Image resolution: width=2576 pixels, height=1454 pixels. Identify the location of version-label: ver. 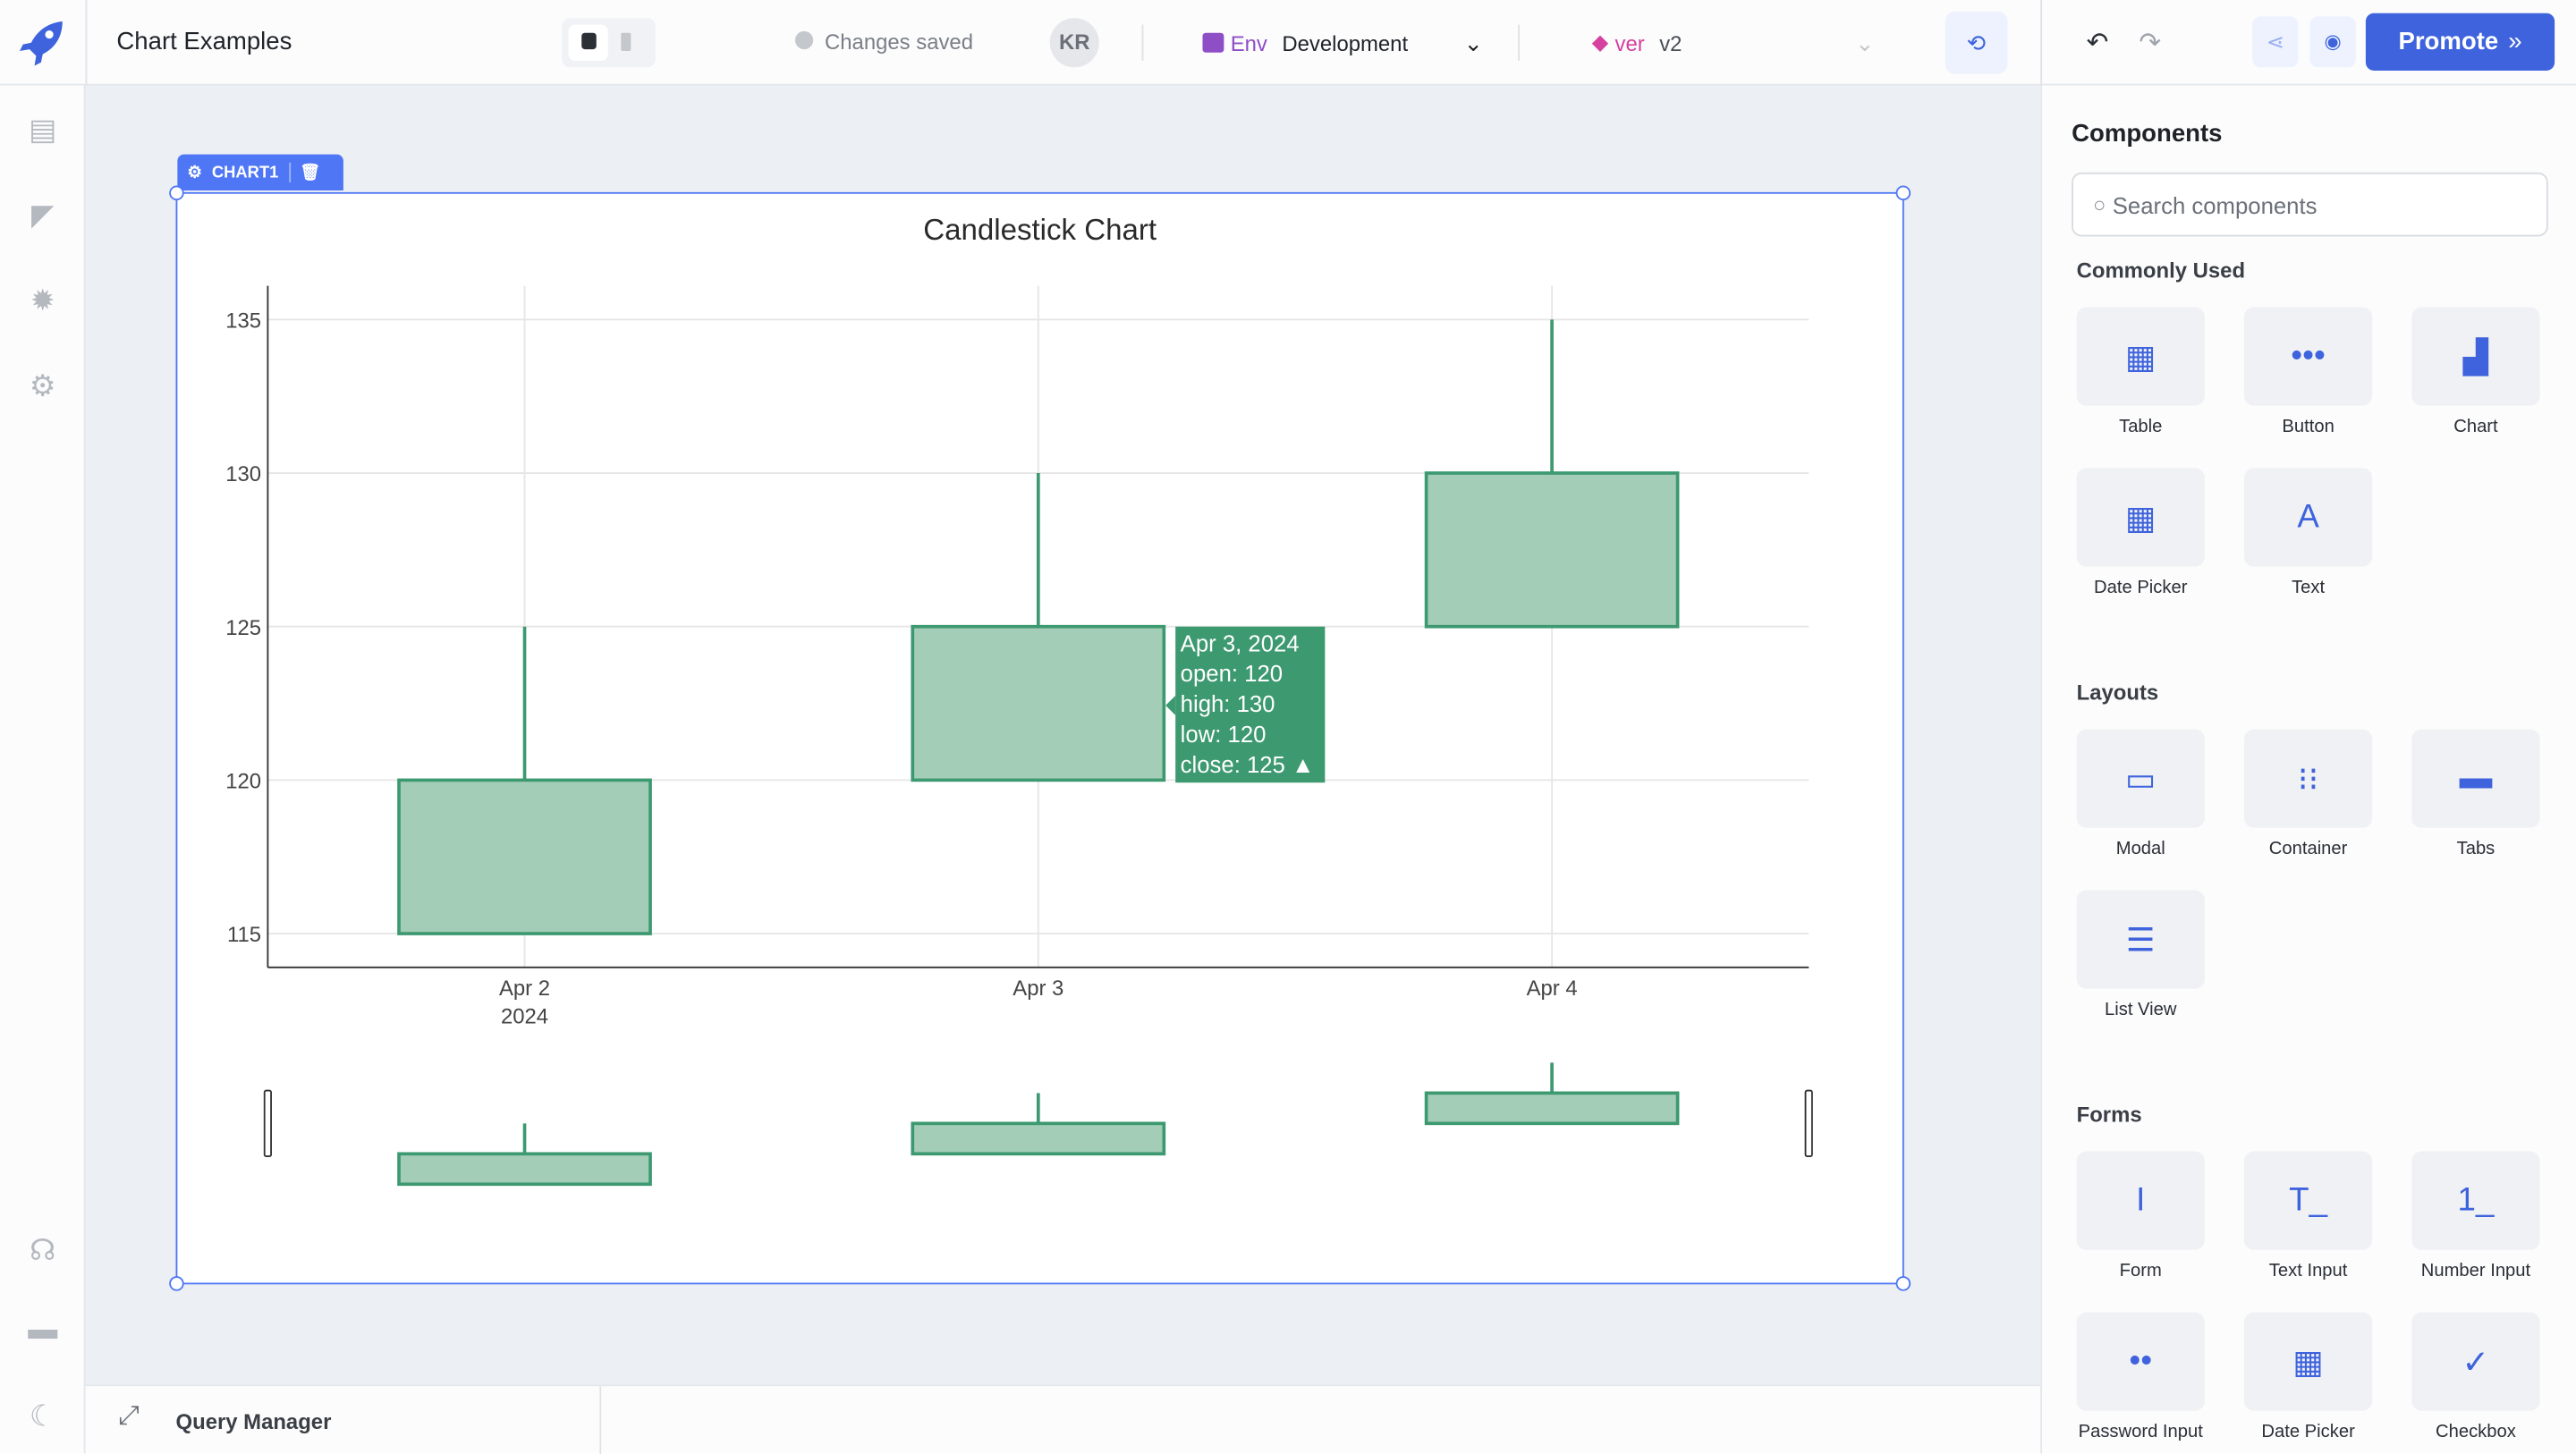
(1629, 42).